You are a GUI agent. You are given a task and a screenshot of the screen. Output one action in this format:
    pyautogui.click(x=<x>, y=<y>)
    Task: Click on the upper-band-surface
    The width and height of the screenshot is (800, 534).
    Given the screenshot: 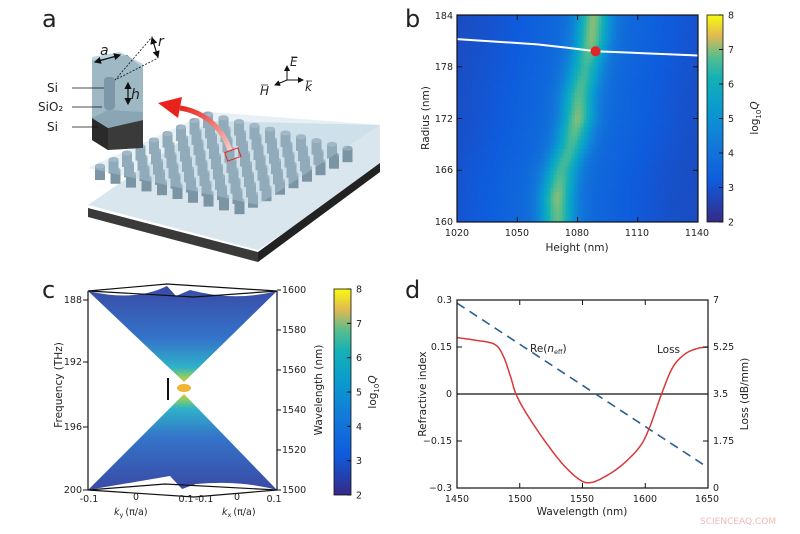 What is the action you would take?
    pyautogui.click(x=182, y=334)
    